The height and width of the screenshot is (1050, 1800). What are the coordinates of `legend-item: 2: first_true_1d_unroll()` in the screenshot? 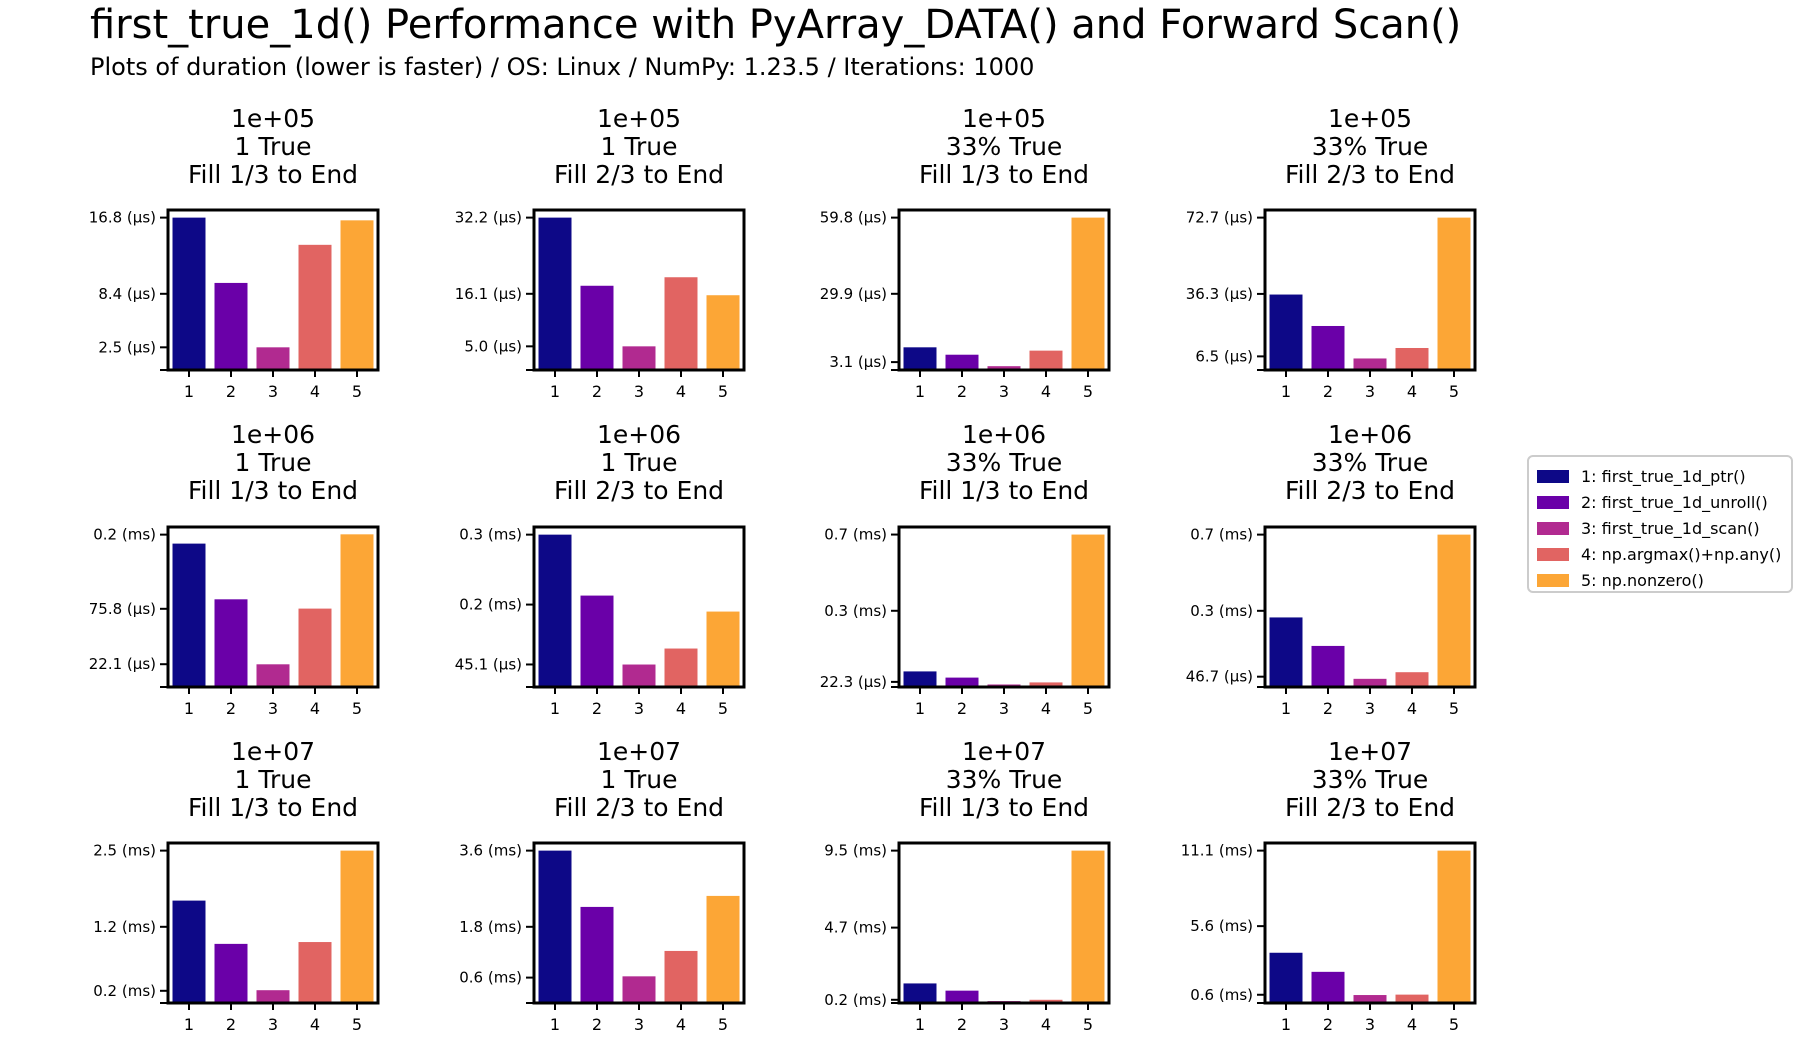 It's located at (1660, 502).